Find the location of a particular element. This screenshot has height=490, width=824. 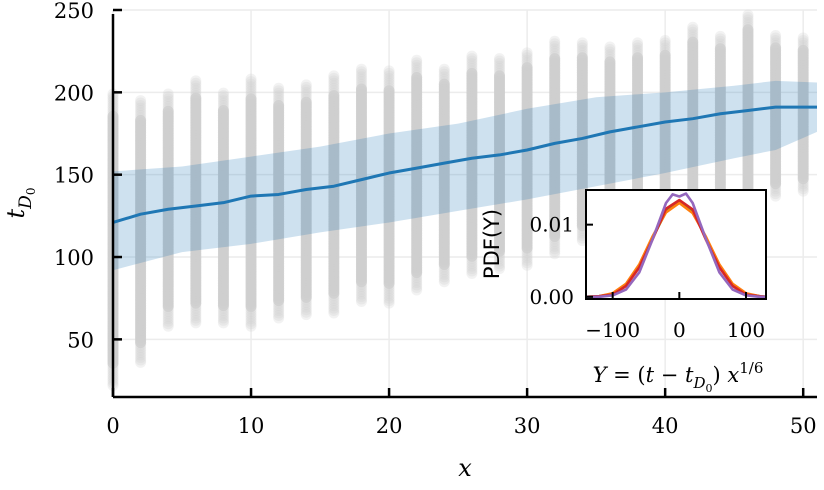

y-tick-label: 50 is located at coordinates (80, 340).